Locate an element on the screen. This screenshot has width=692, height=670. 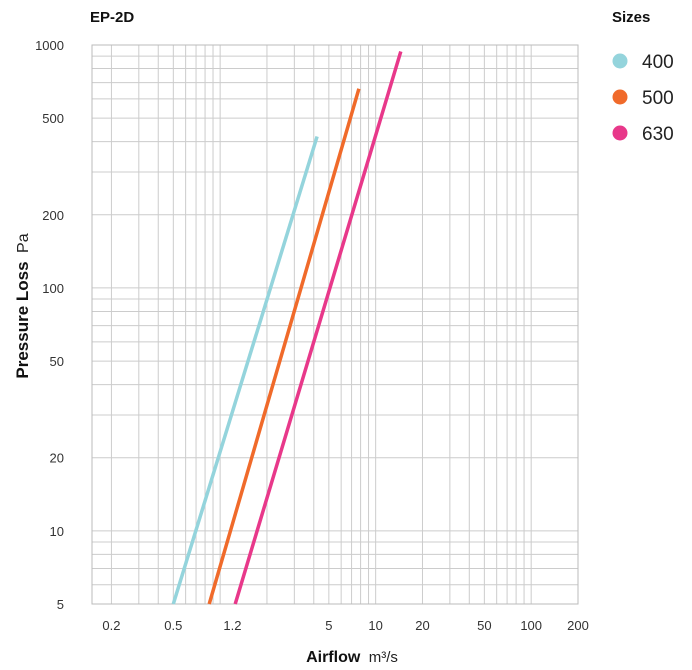
x-axis-title: Airflow m³/s is located at coordinates (352, 657).